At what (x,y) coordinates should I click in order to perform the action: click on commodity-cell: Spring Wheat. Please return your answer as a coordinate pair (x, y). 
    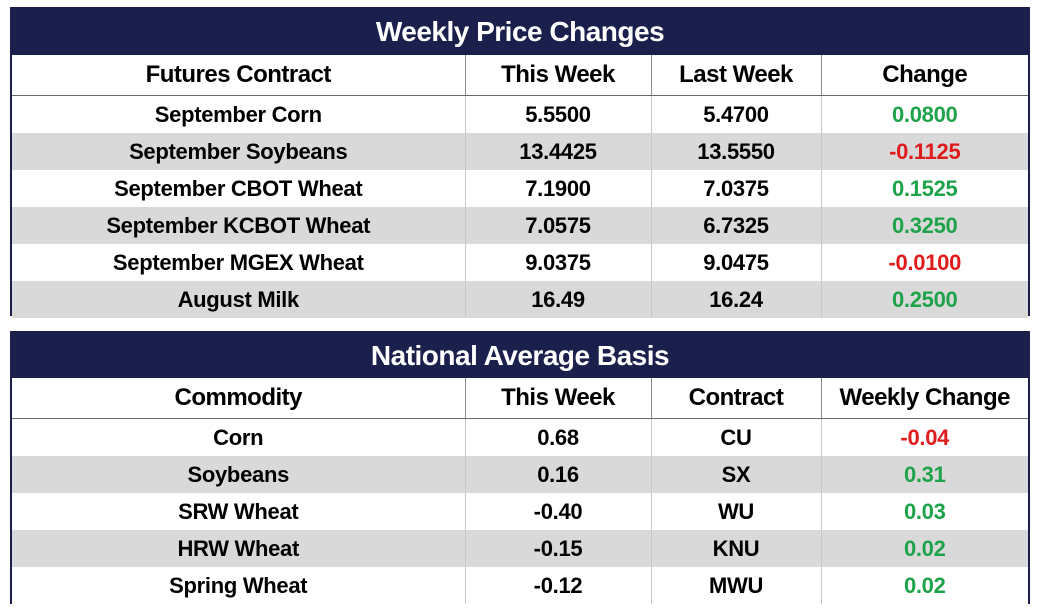
    Looking at the image, I should click on (239, 585).